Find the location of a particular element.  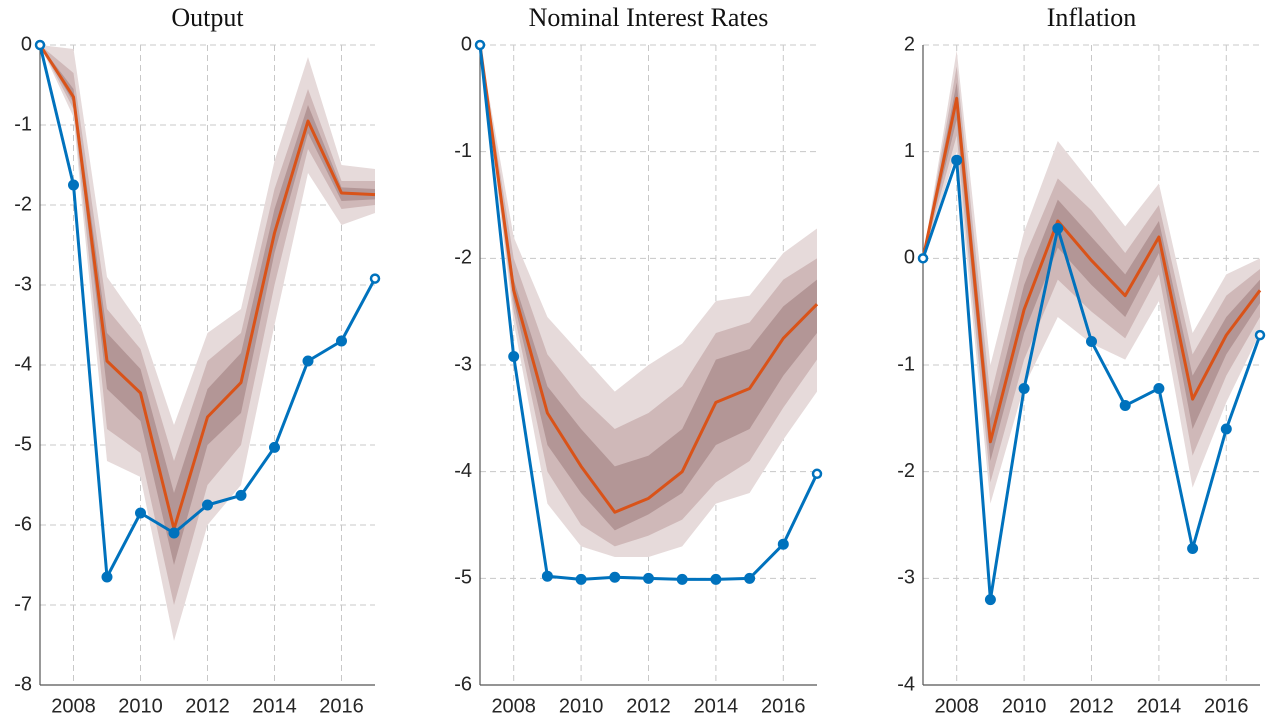

chart-title: Output is located at coordinates (207, 17).